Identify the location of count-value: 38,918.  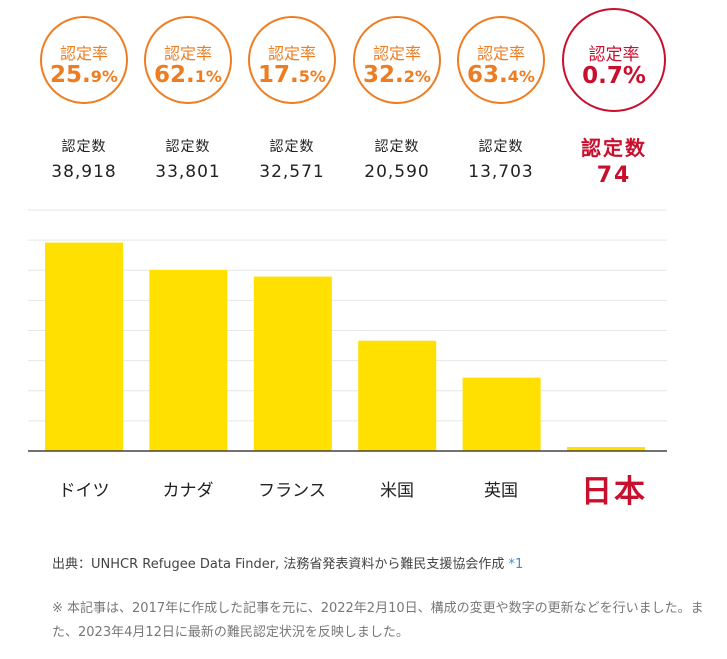
(84, 172).